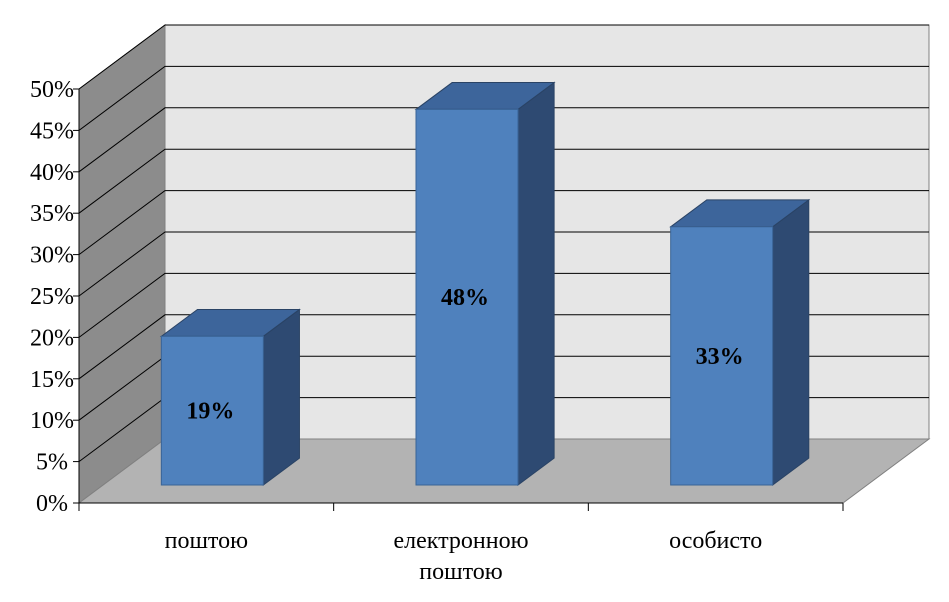 The width and height of the screenshot is (949, 602). What do you see at coordinates (52, 504) in the screenshot?
I see `y-tick-label: 0%` at bounding box center [52, 504].